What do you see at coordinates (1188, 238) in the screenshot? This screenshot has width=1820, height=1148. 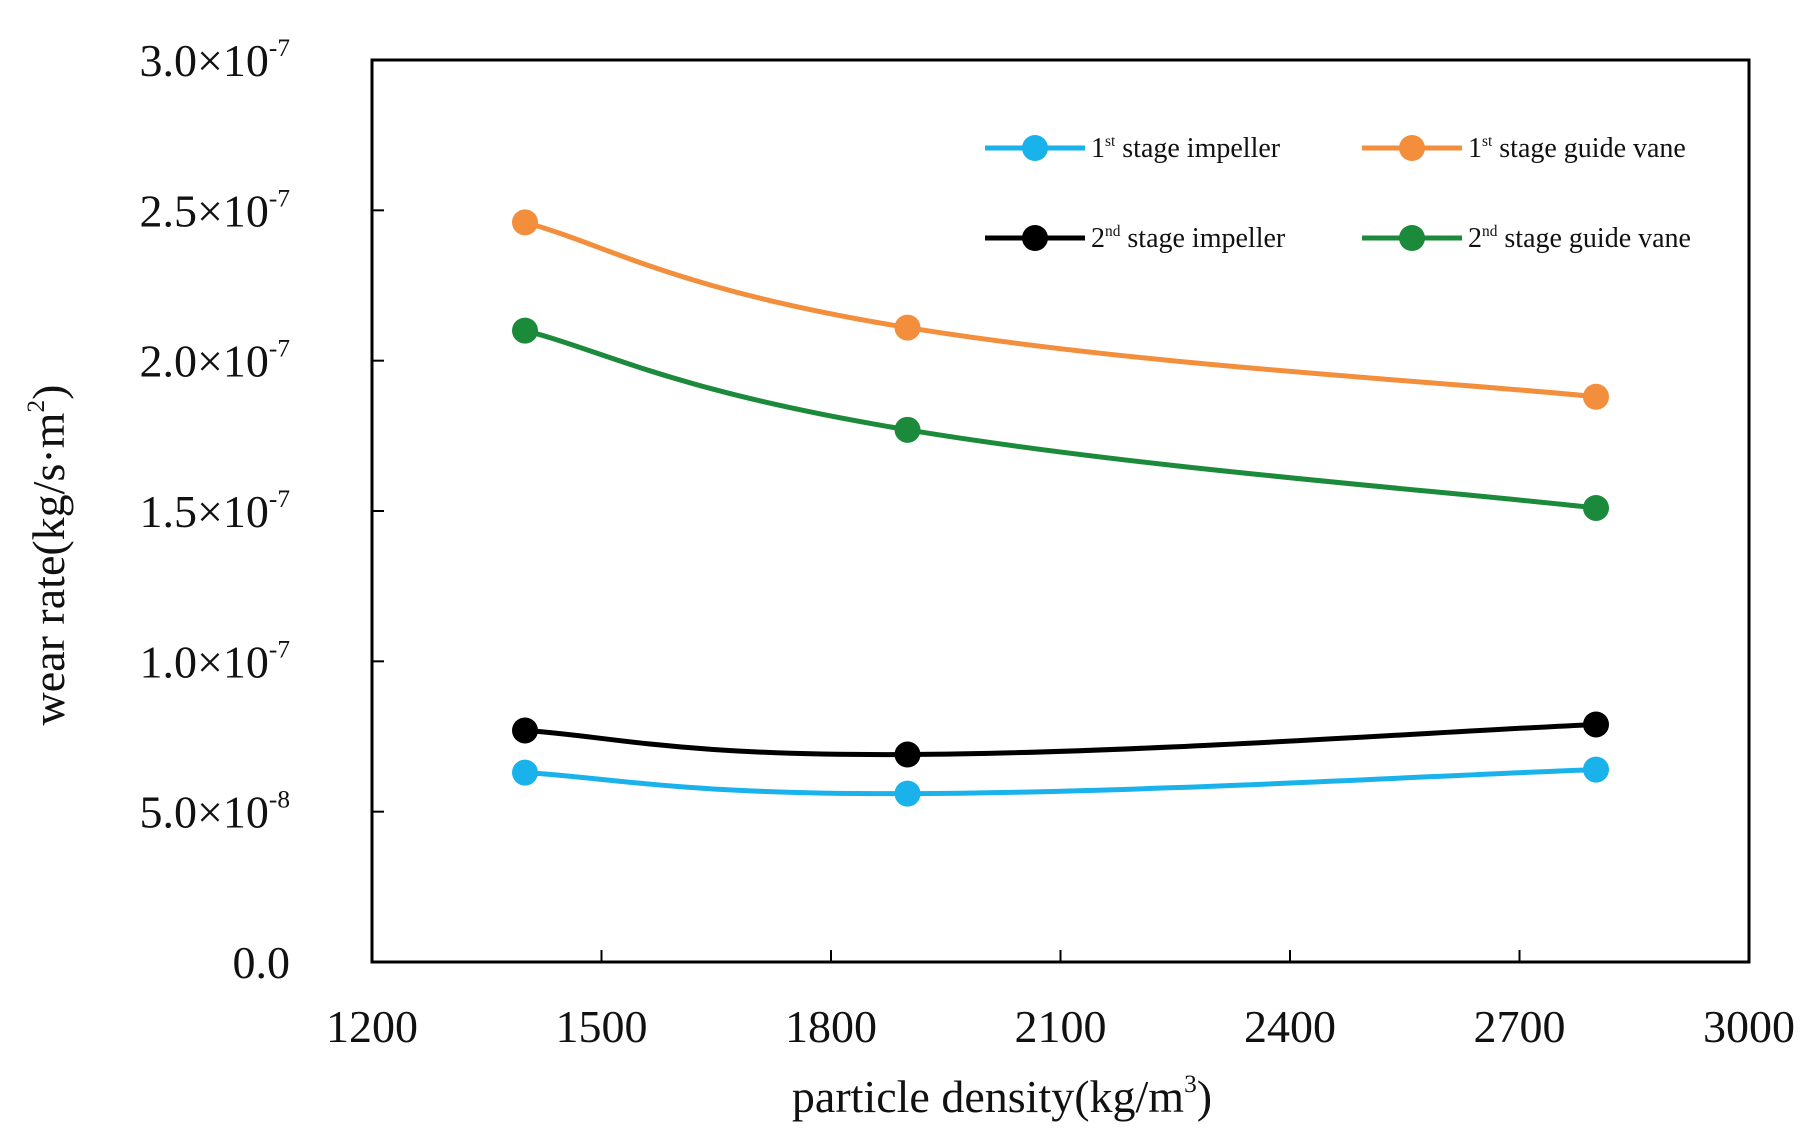 I see `legend-label: 2nd stage impeller` at bounding box center [1188, 238].